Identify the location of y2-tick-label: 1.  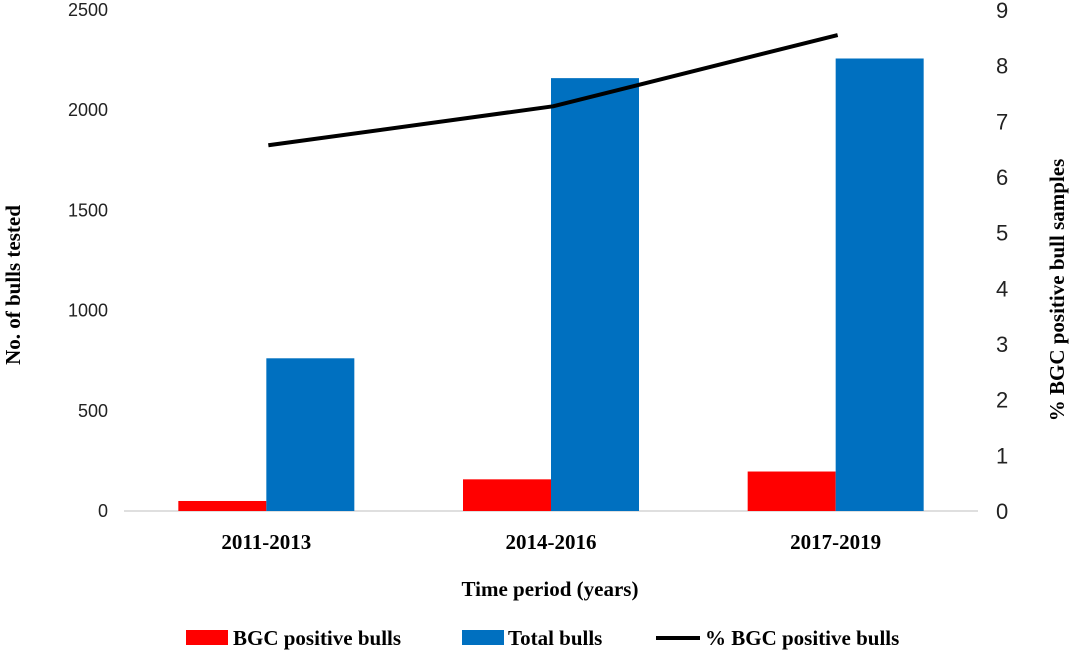
(1002, 455).